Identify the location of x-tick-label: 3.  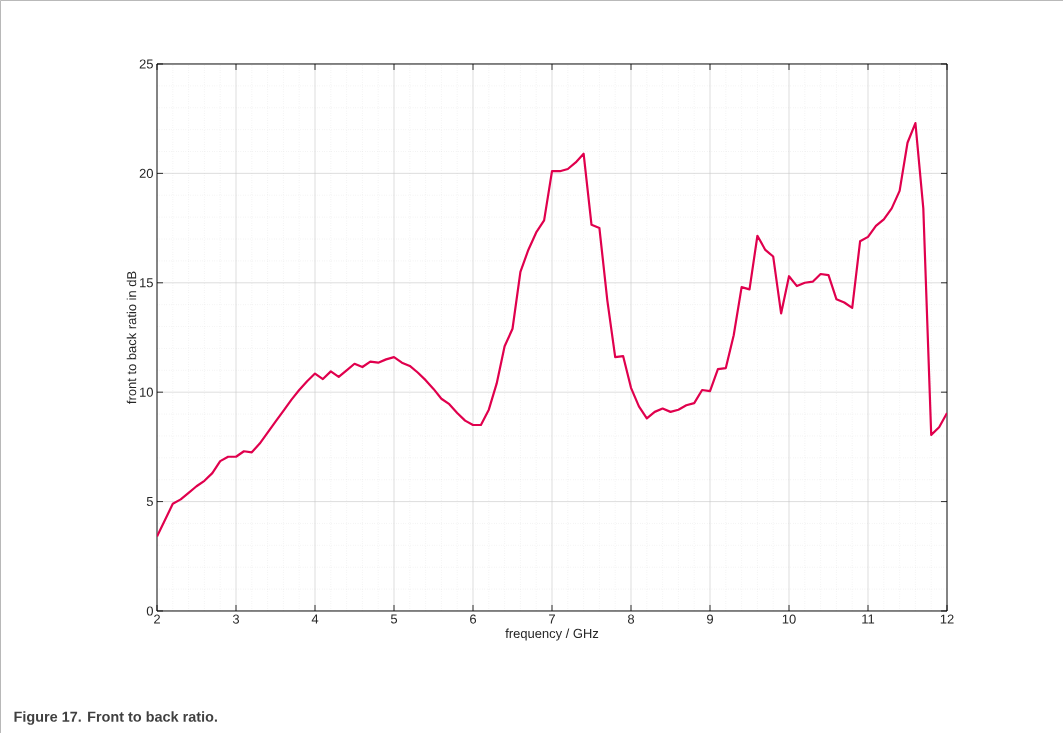
(236, 619).